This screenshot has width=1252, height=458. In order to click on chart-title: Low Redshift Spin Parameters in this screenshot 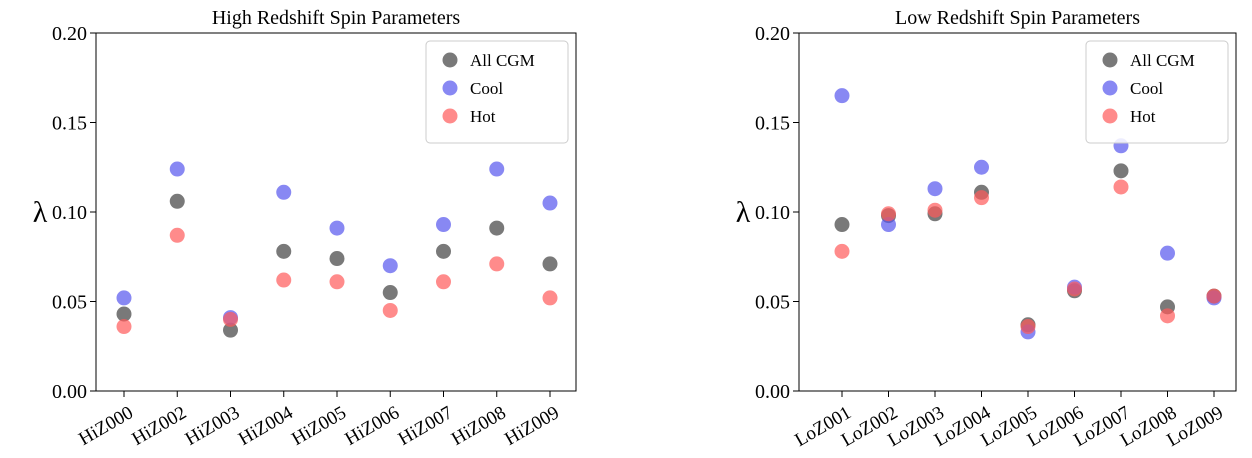, I will do `click(1017, 18)`.